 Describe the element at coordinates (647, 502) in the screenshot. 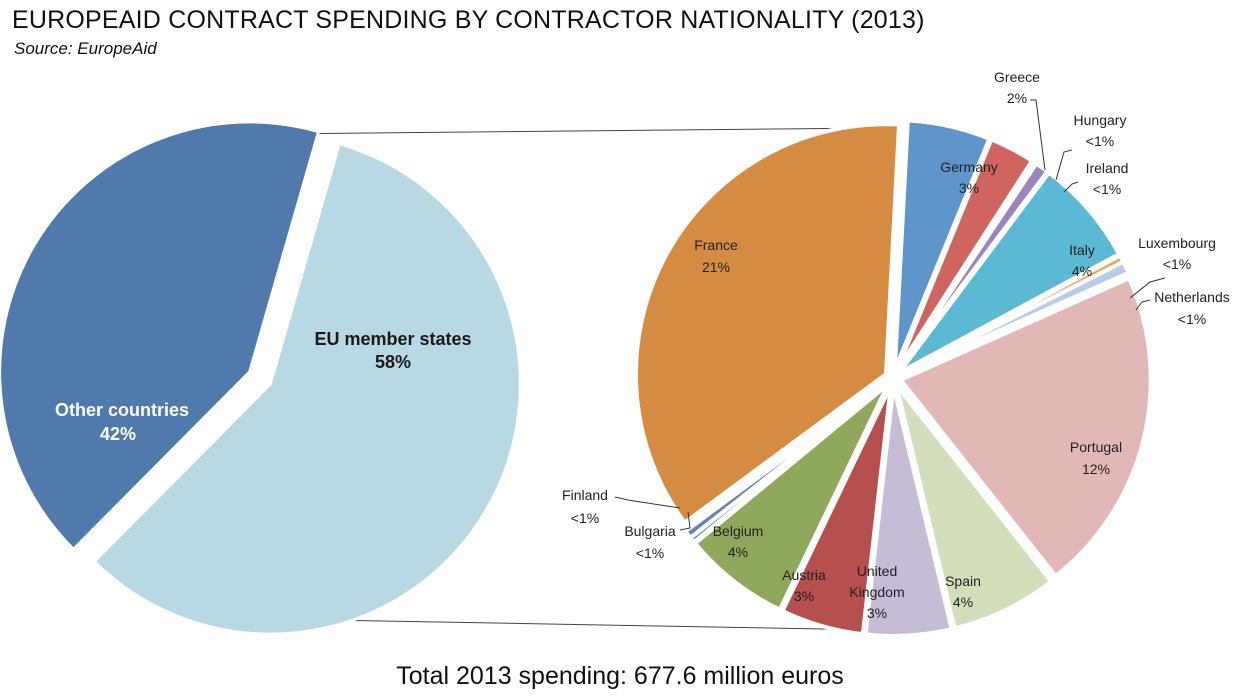

I see `leader-finland` at that location.